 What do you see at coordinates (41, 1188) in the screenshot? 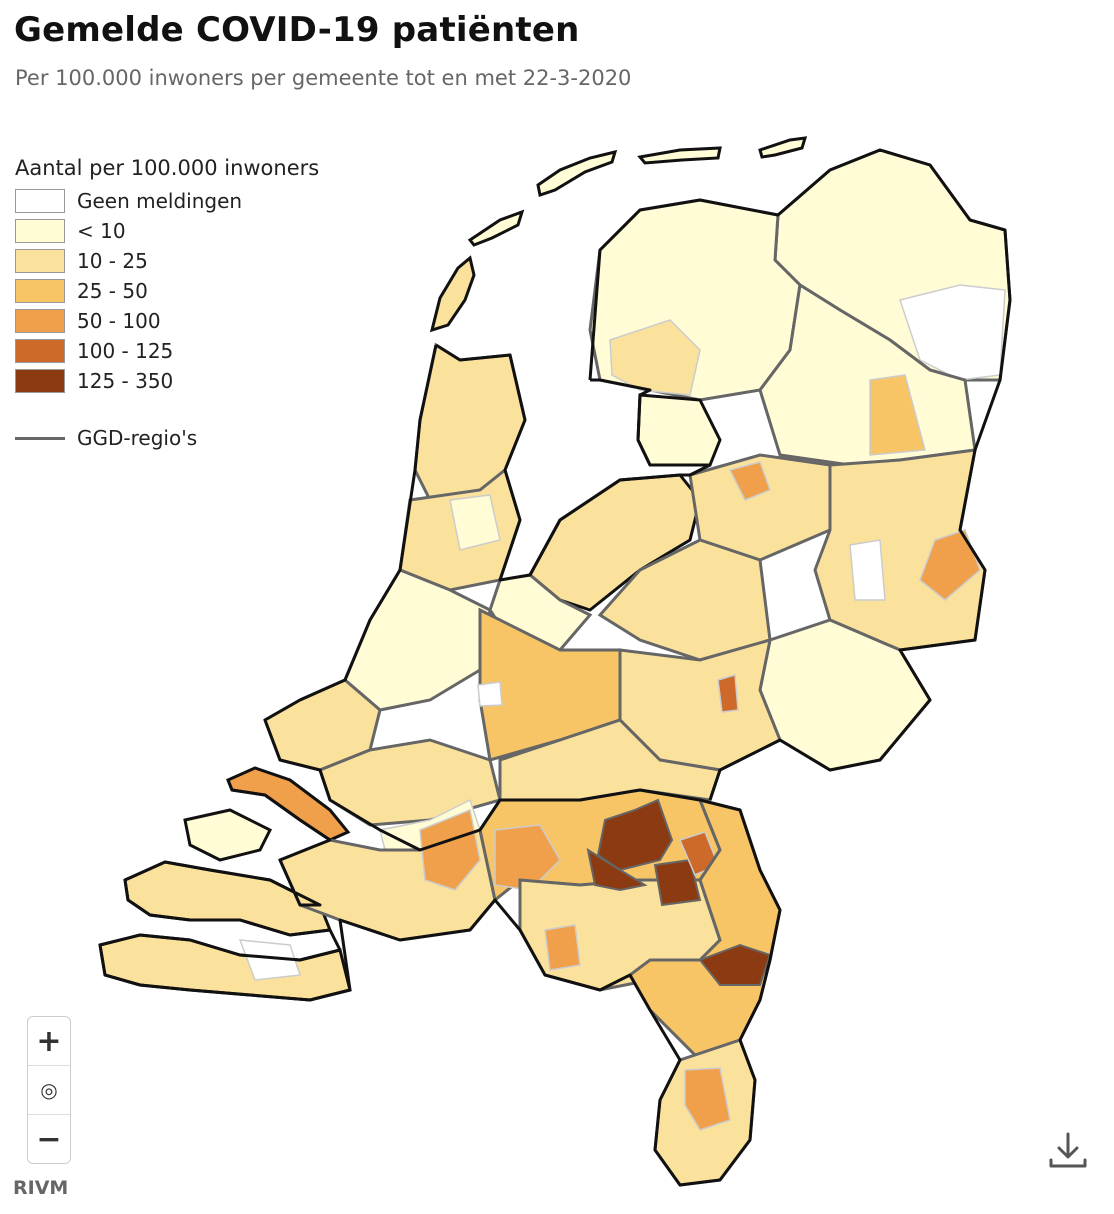
I see `source-credit: RIVM` at bounding box center [41, 1188].